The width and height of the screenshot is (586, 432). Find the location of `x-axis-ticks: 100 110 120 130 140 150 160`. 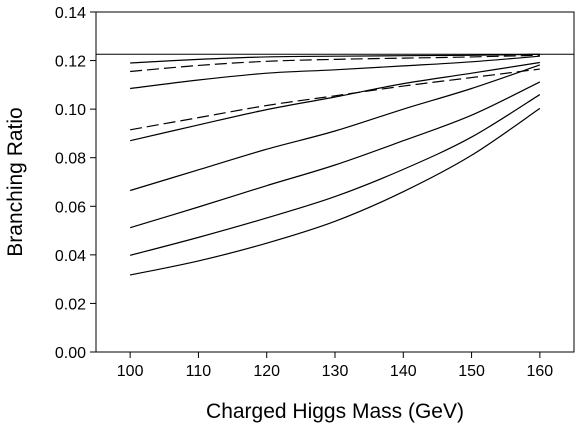

x-axis-ticks: 100 110 120 130 140 150 160 is located at coordinates (335, 366).